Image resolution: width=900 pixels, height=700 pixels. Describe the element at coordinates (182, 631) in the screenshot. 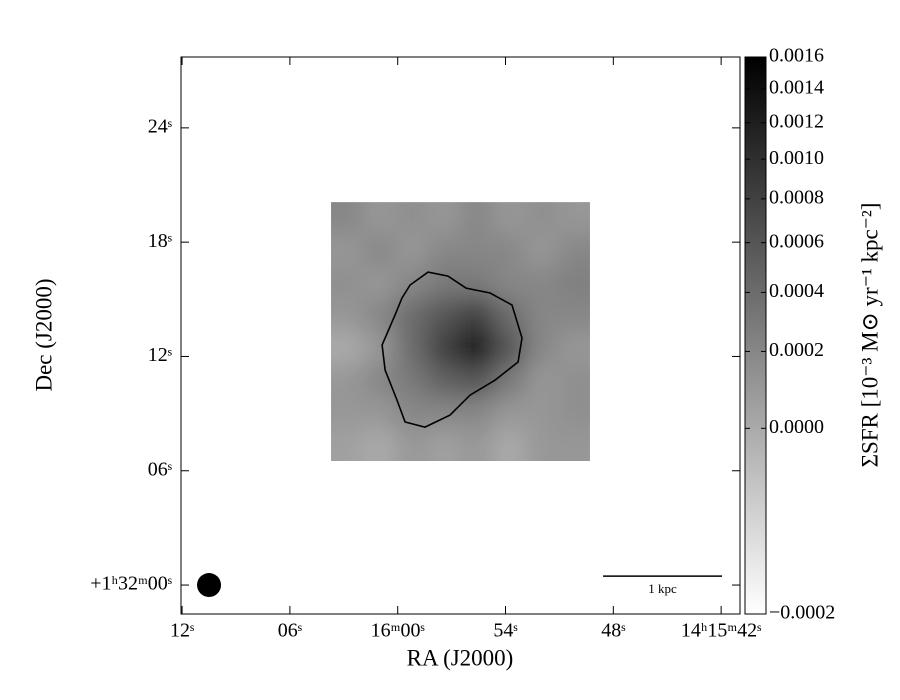

I see `x-tick-label: 12ˢ` at that location.